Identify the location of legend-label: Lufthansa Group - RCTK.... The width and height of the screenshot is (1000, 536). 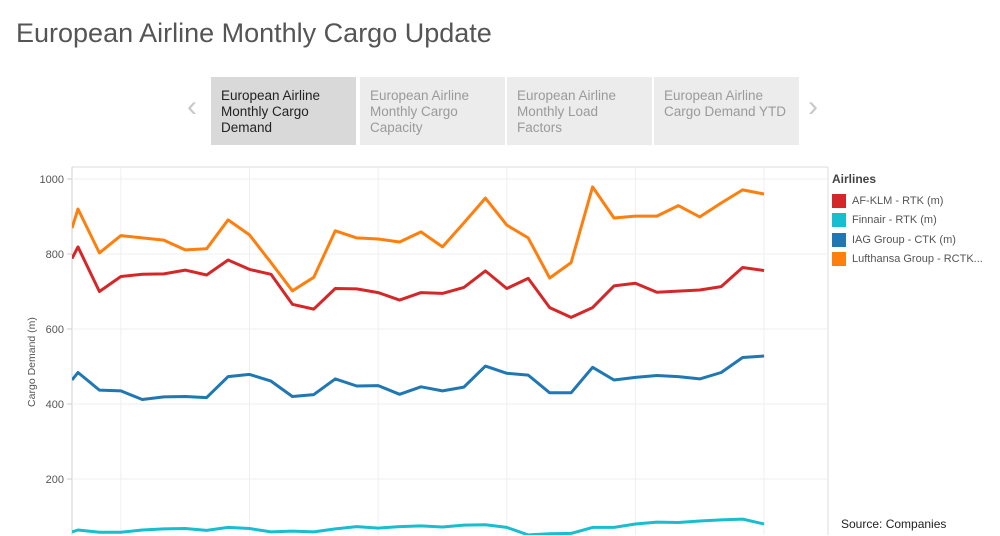
(917, 259).